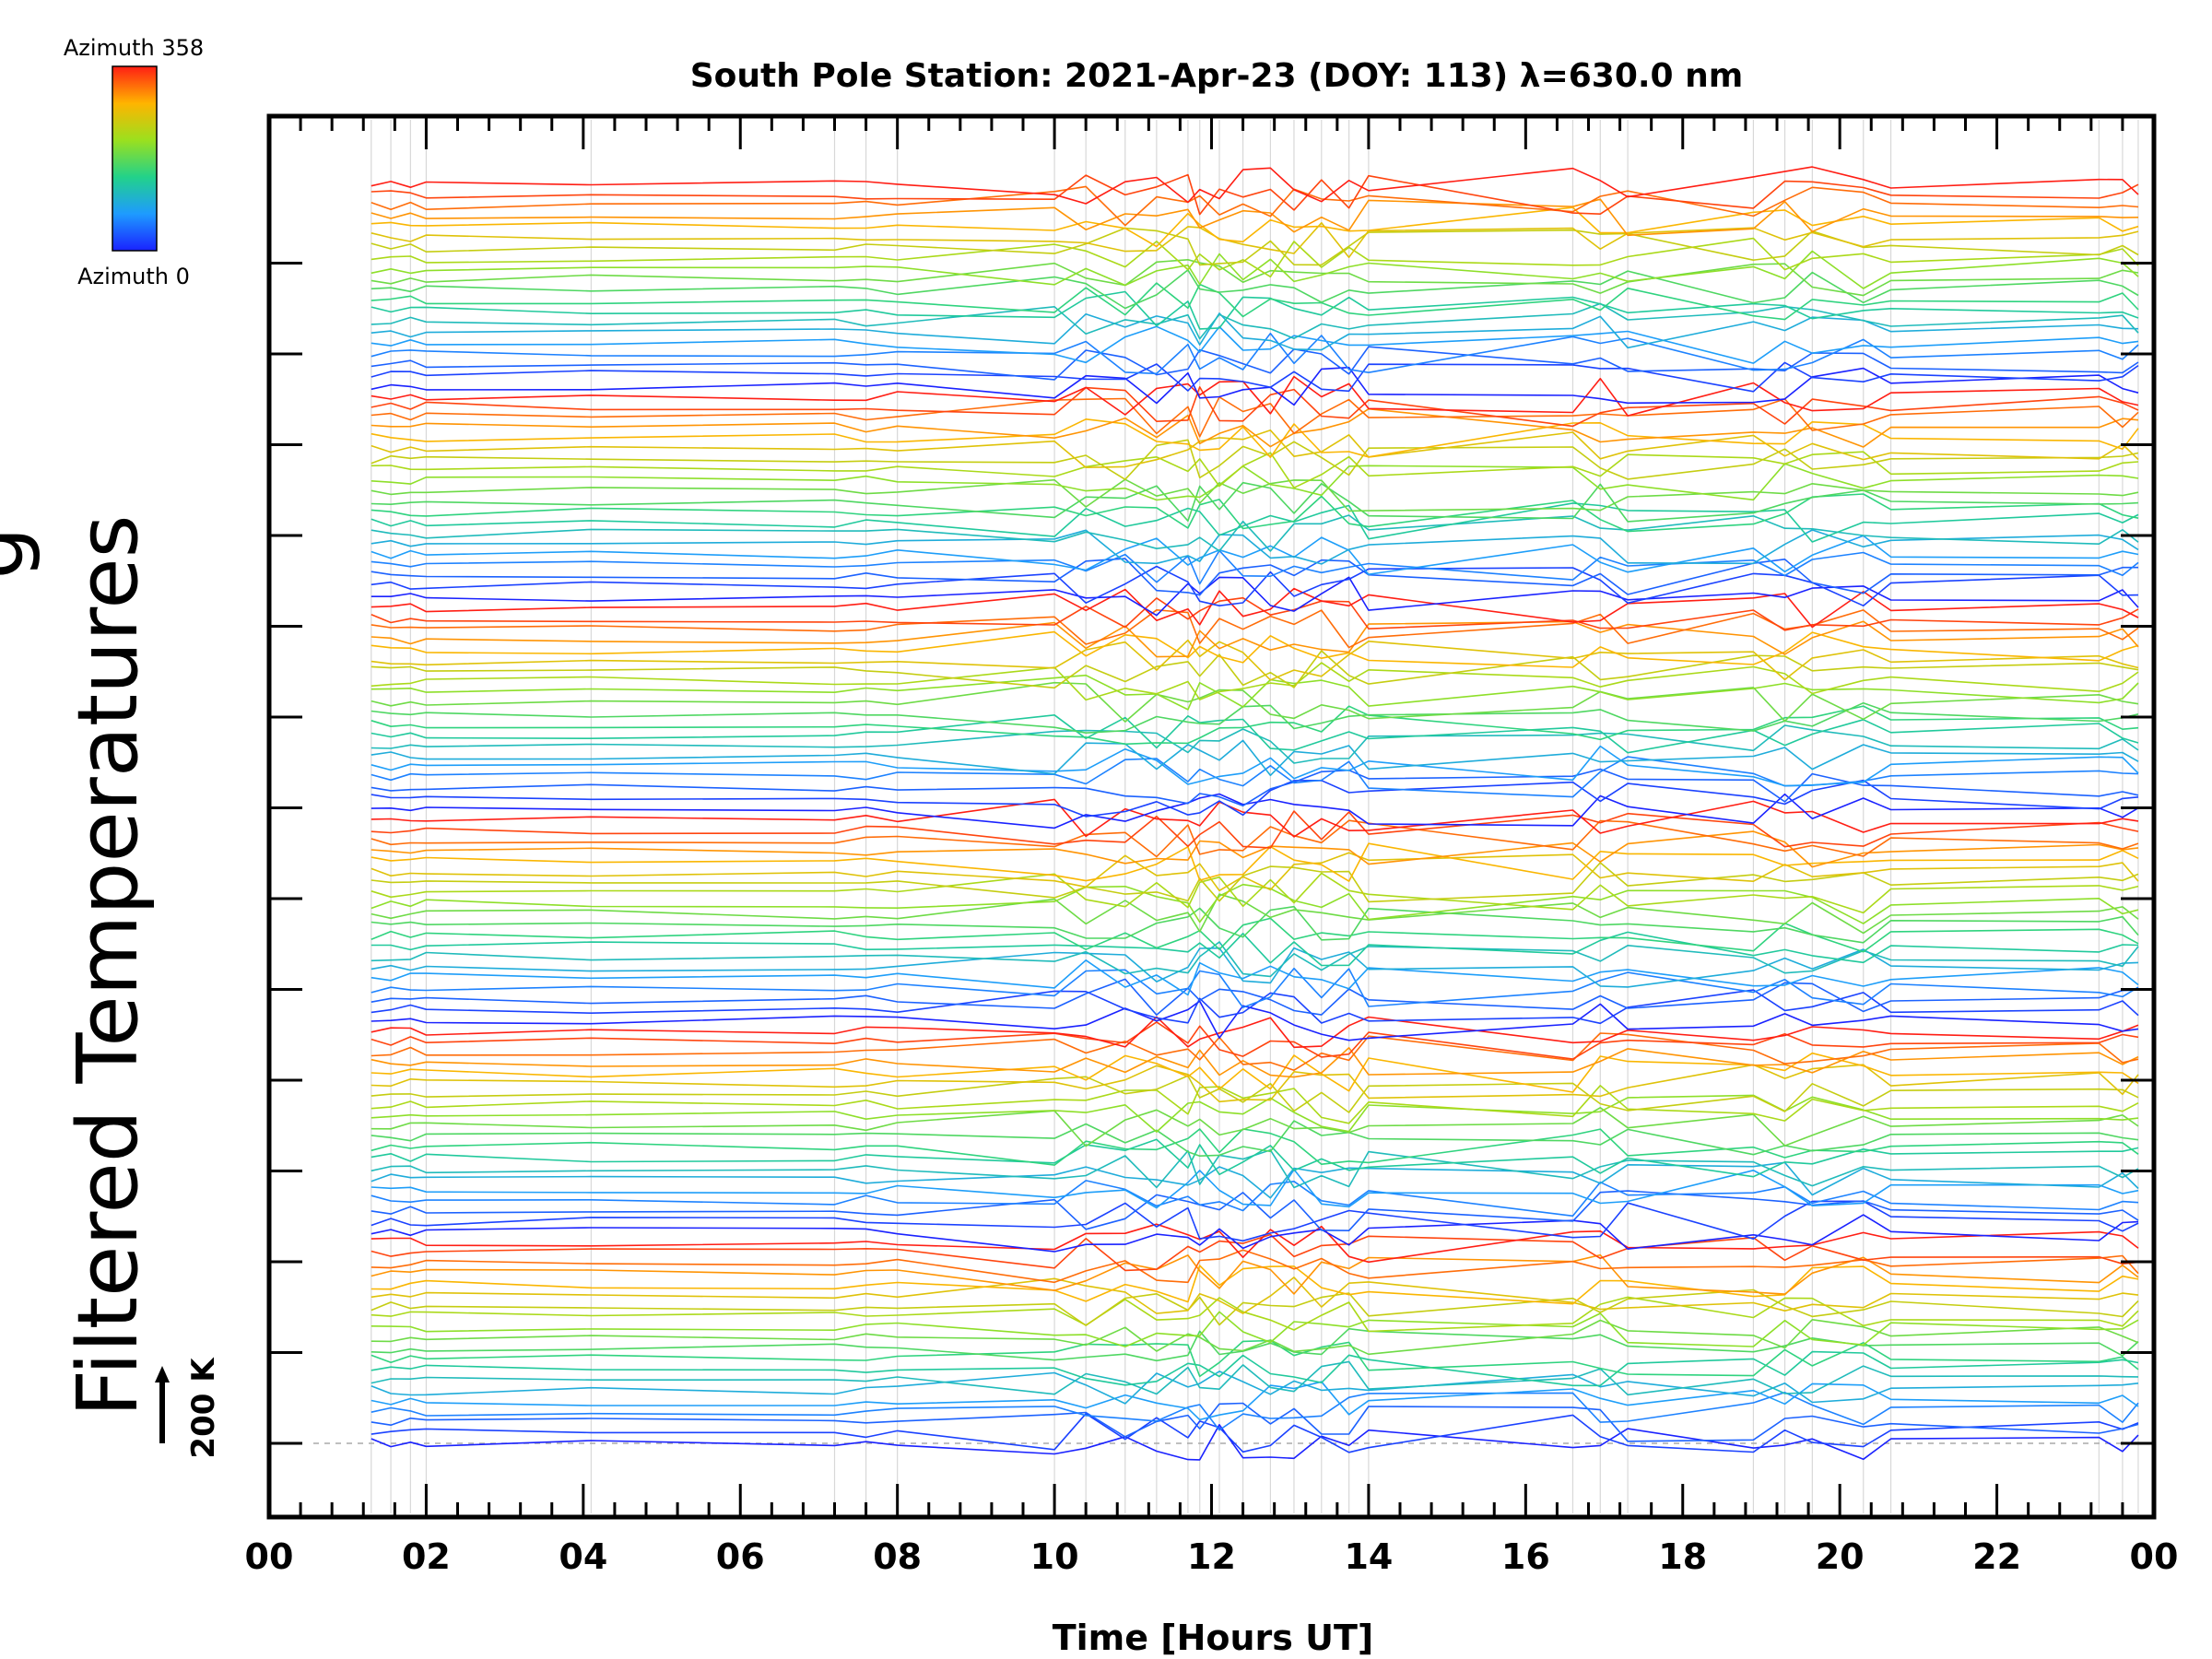  What do you see at coordinates (1213, 1638) in the screenshot?
I see `x-axis-label: Time [Hours UT]` at bounding box center [1213, 1638].